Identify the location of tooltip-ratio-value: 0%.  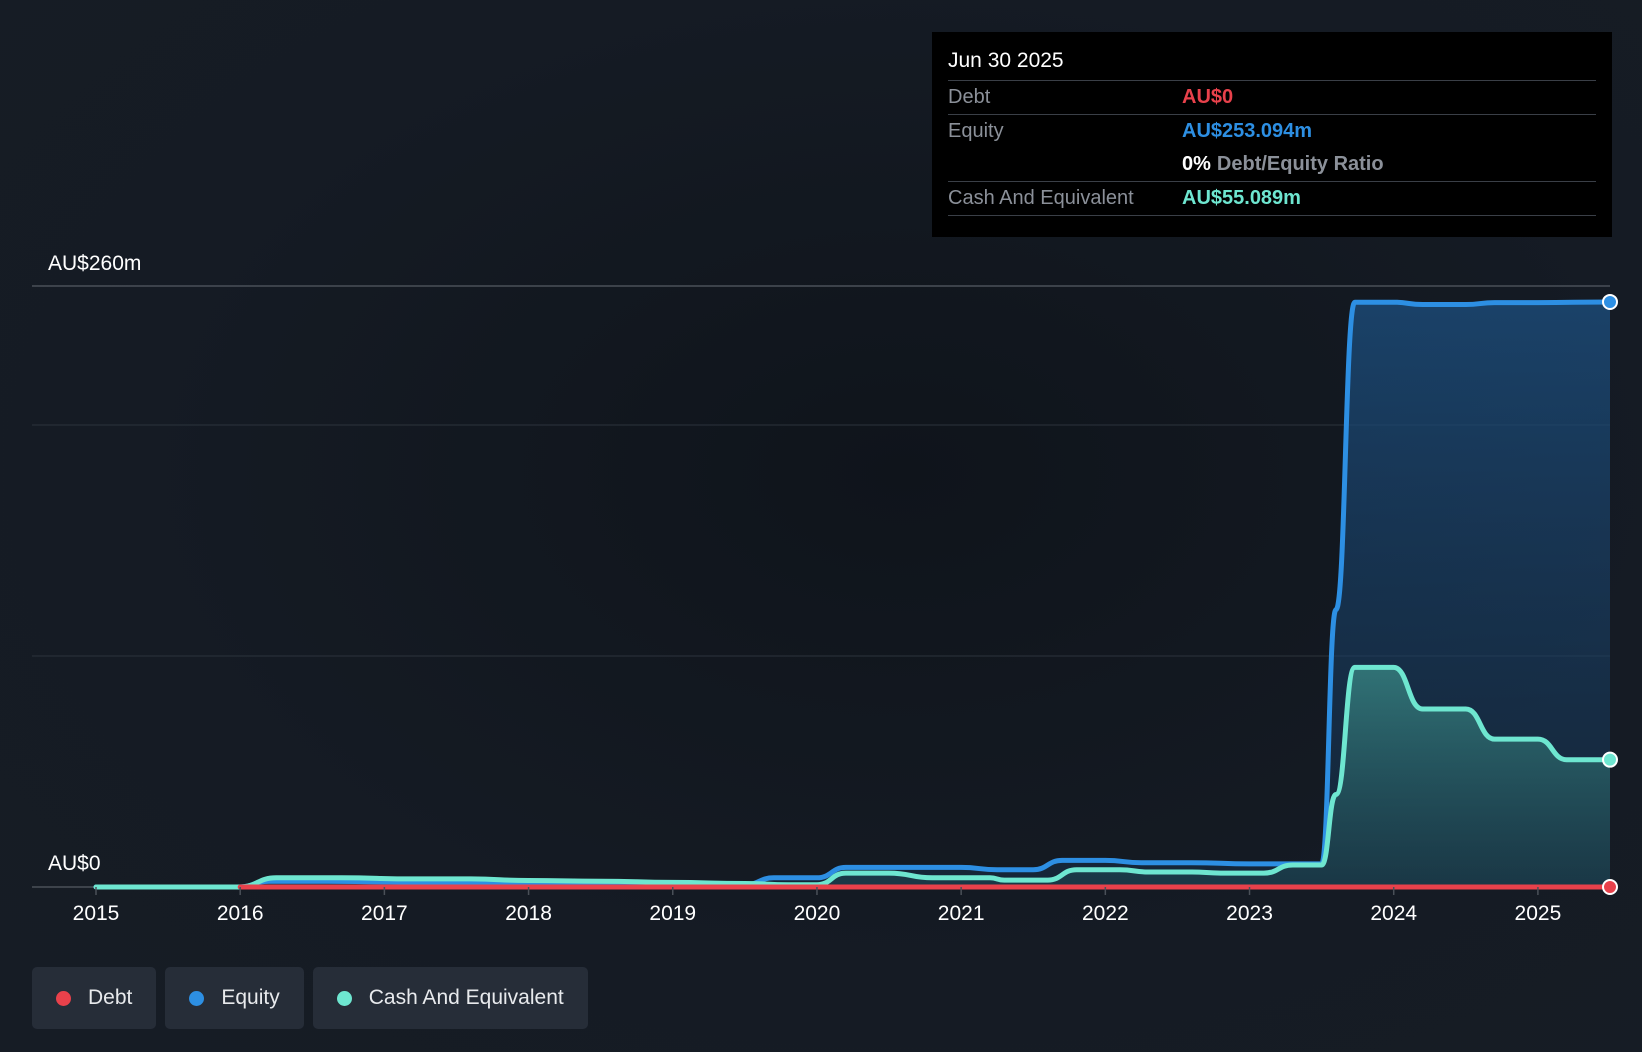
(1196, 164).